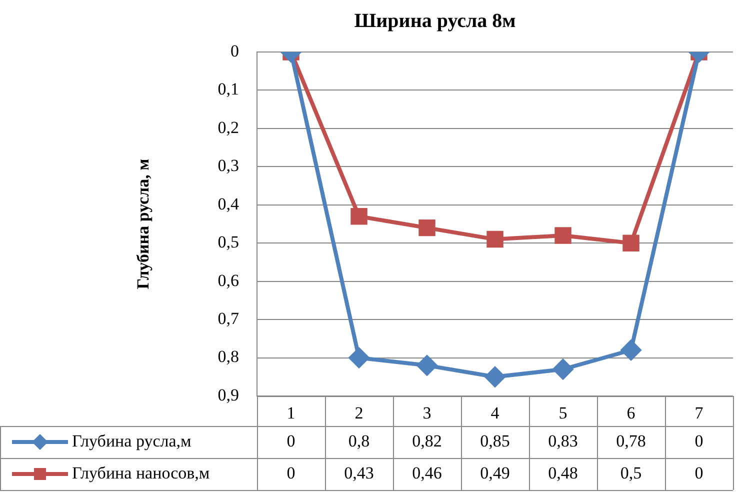  I want to click on x-tick-label: 4, so click(495, 413).